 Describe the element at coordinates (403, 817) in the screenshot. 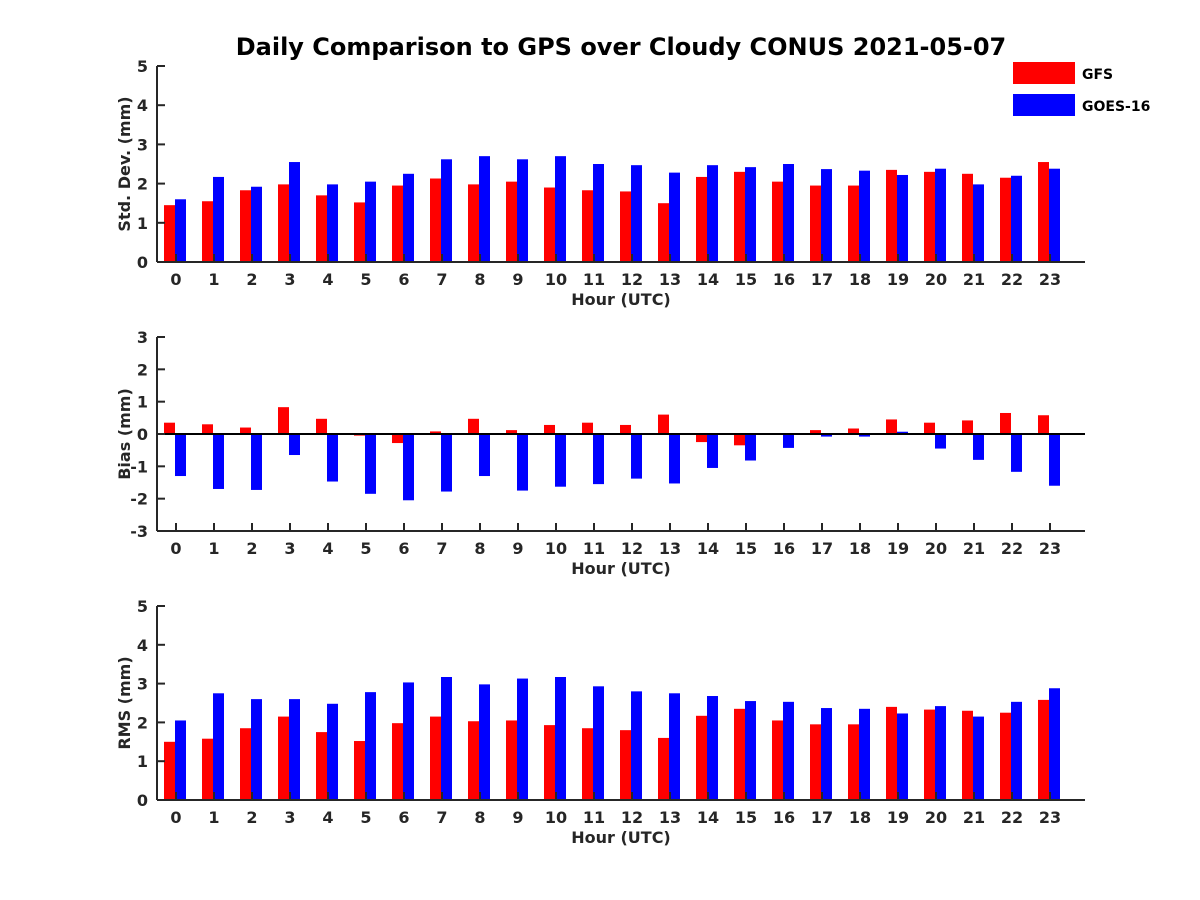

I see `x-tick-label: 6` at that location.